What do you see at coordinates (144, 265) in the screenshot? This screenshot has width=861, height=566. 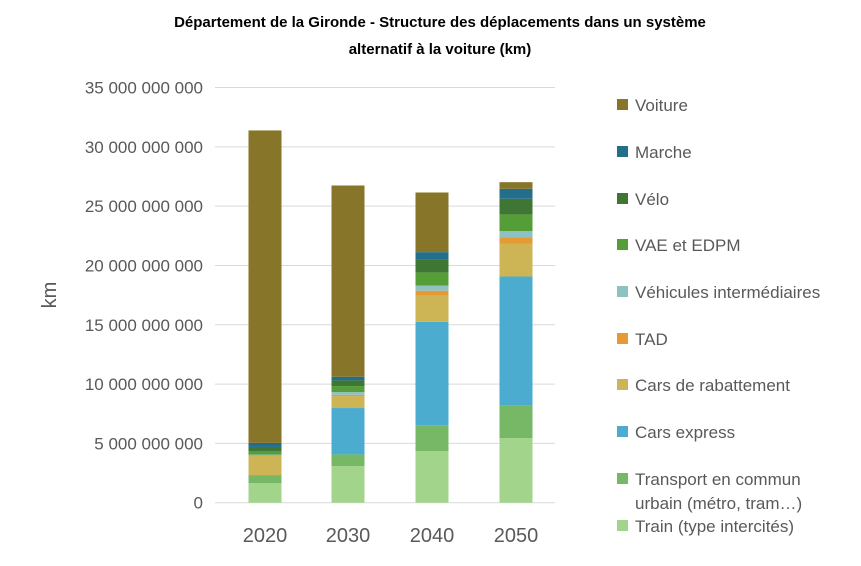 I see `y-tick-label: 20 000 000 000` at bounding box center [144, 265].